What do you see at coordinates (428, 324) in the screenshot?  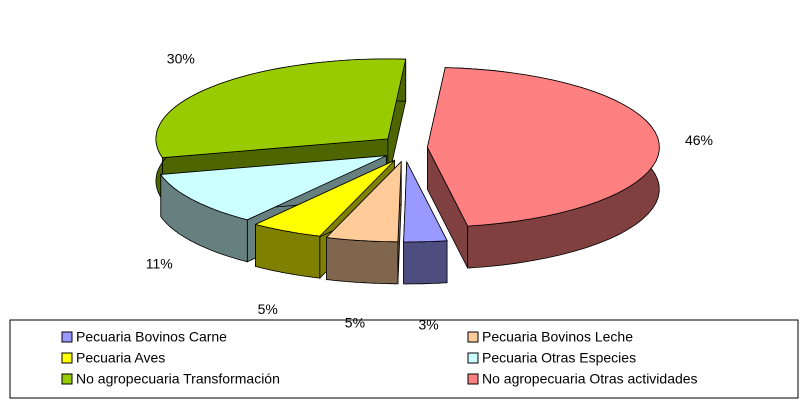 I see `data-label: 3%` at bounding box center [428, 324].